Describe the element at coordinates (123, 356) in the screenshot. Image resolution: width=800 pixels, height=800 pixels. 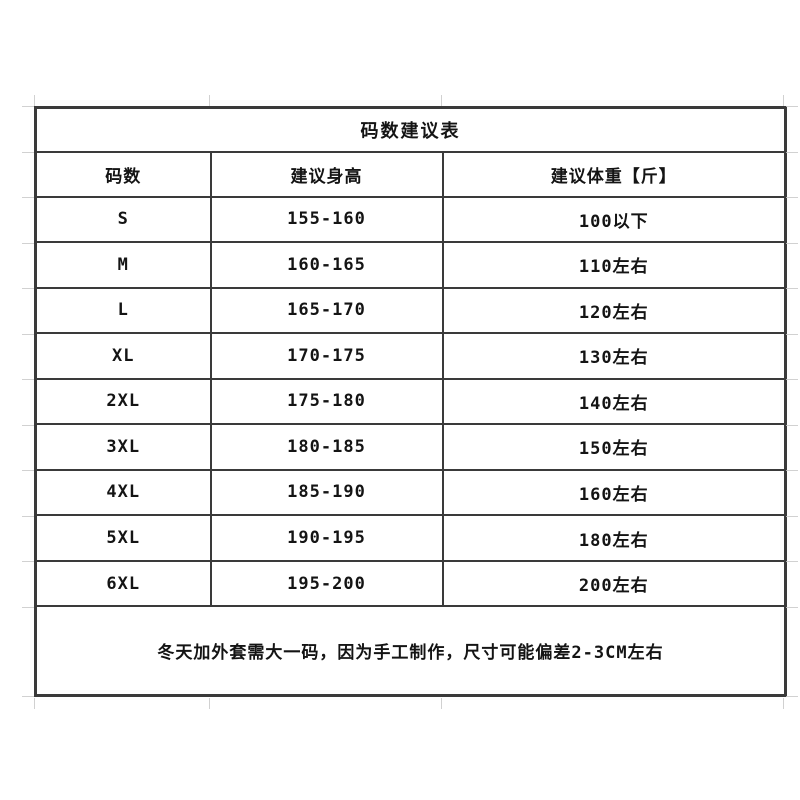
I see `size-cell: XL` at that location.